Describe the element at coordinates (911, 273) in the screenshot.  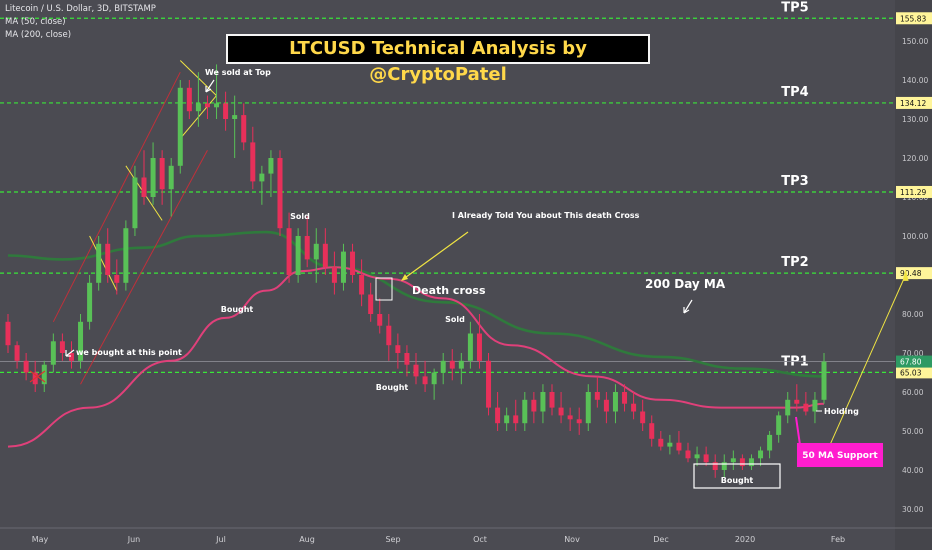
I see `target-price-label: 90.48` at that location.